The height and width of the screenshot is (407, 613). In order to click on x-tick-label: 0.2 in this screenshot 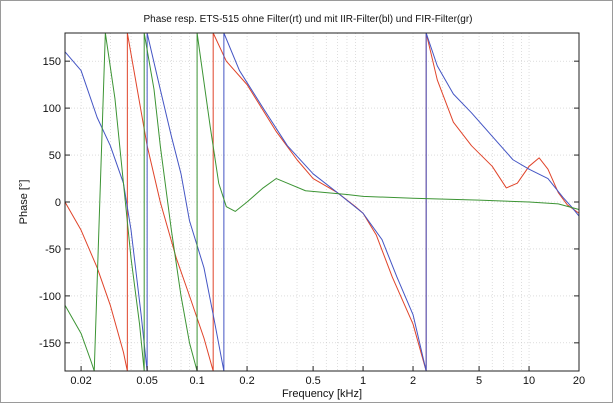, I will do `click(246, 381)`.